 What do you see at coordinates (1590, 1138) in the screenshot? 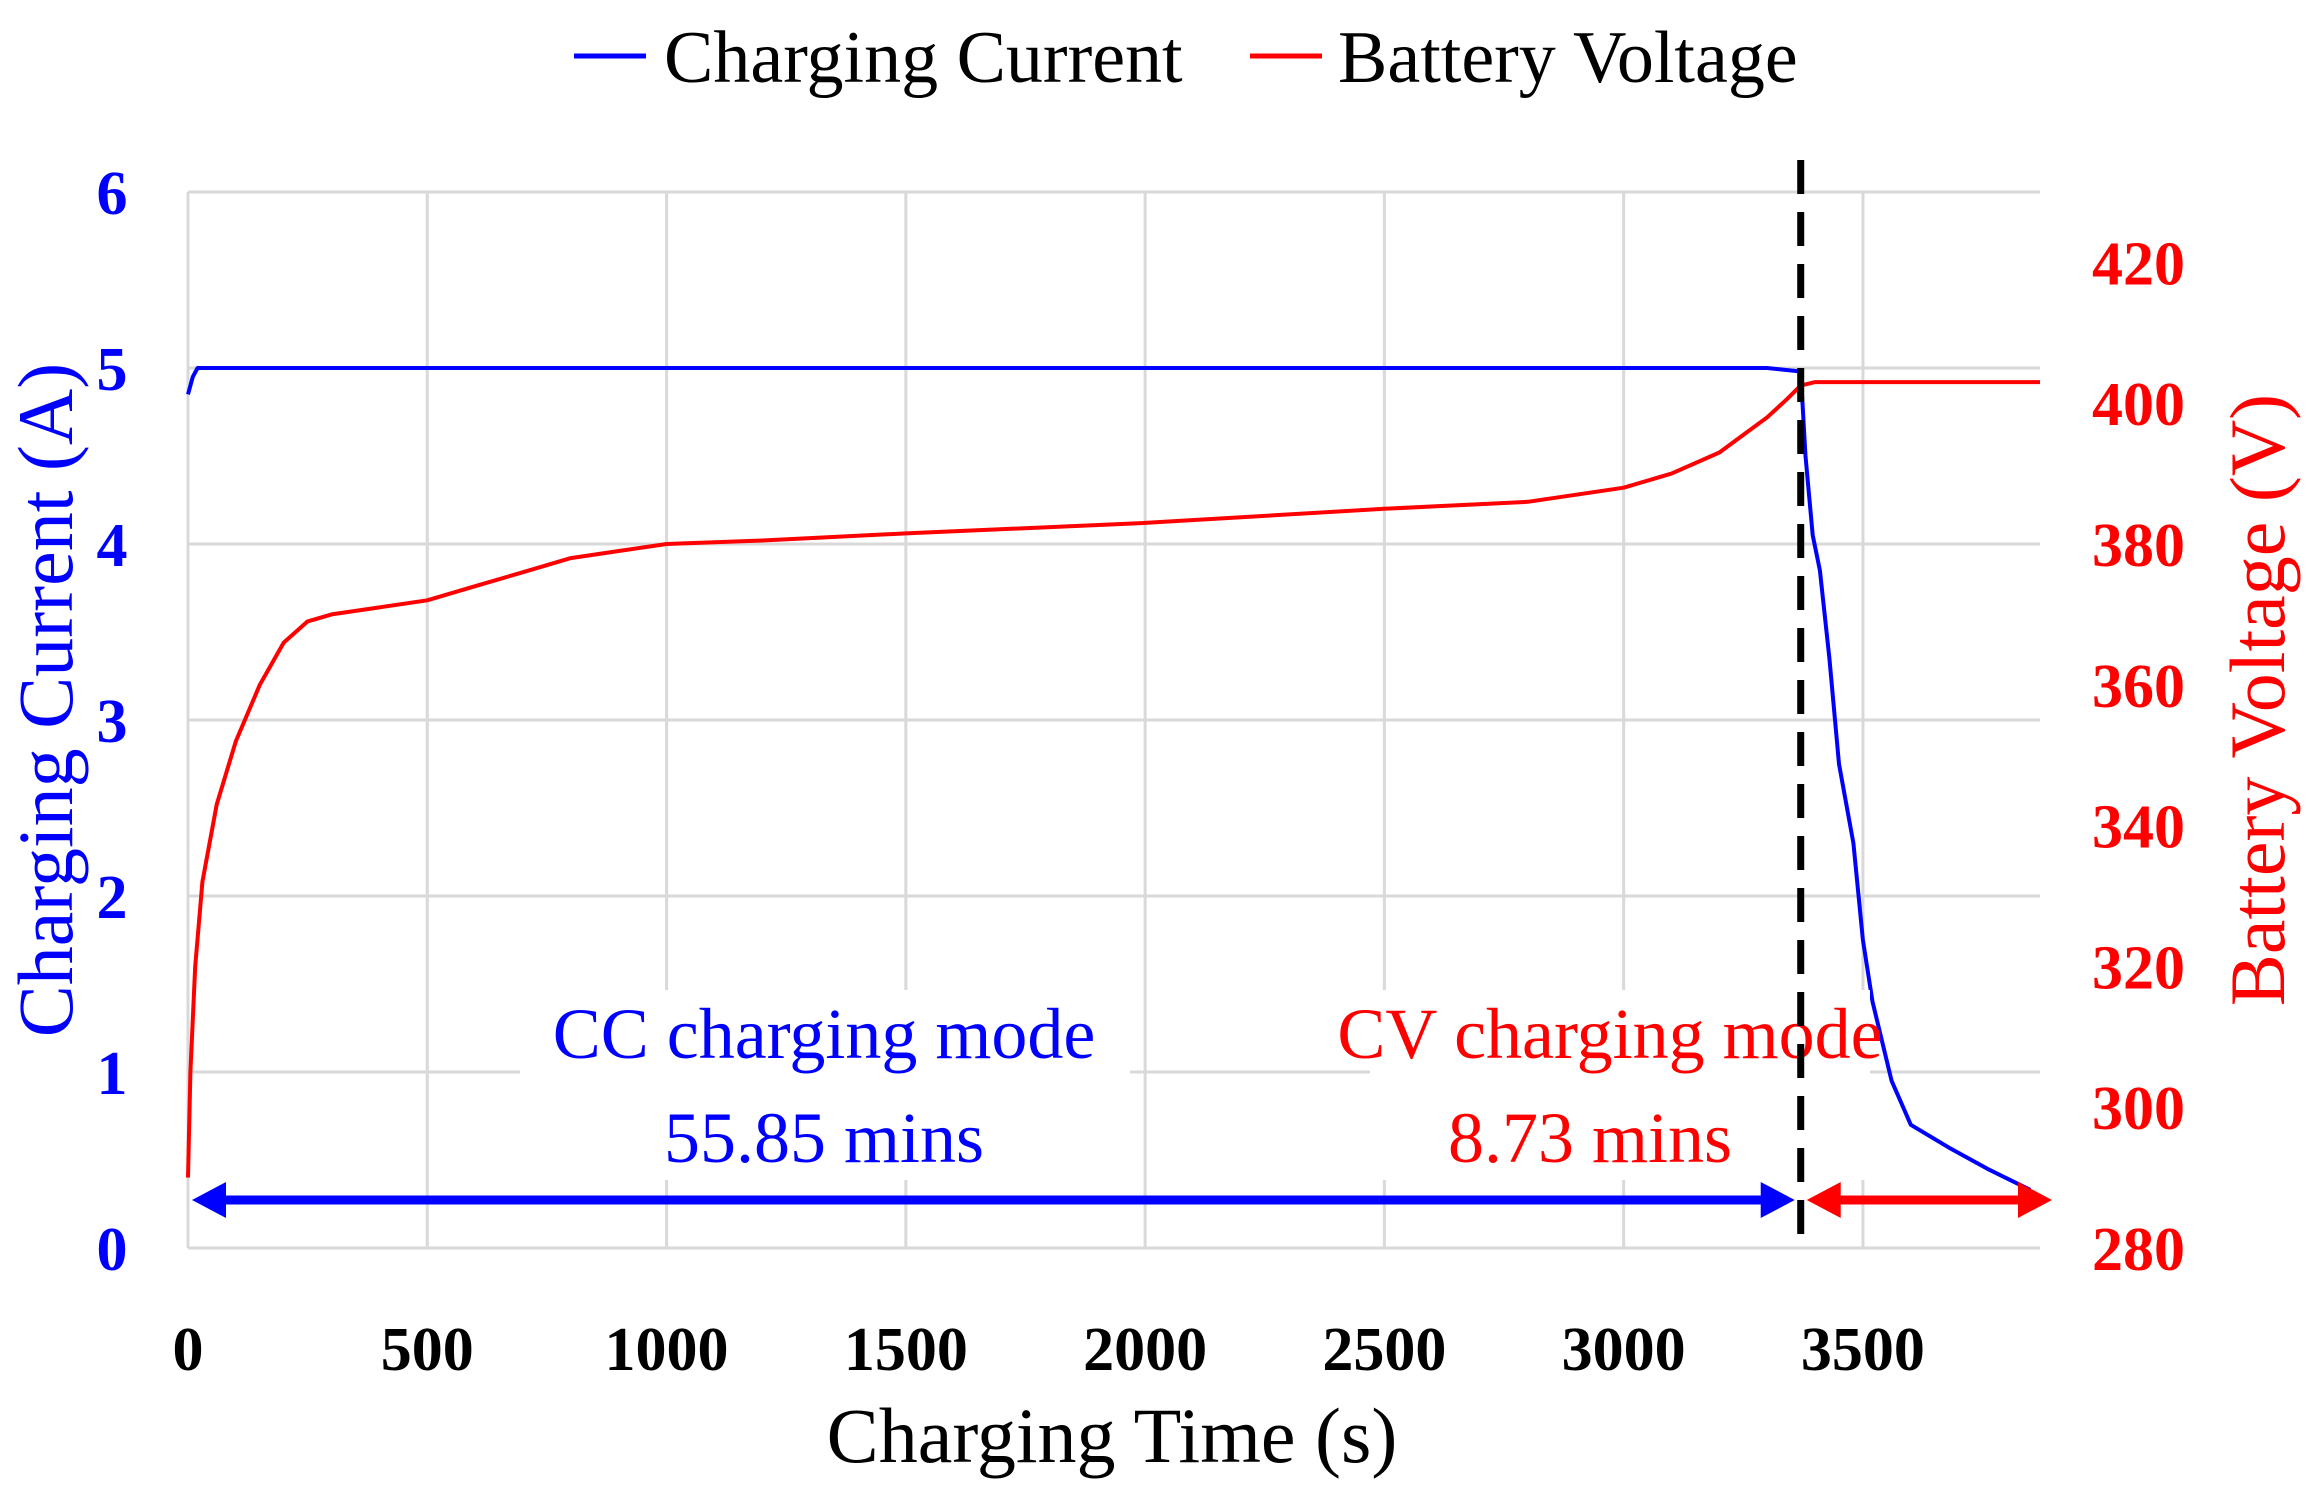
I see `annotation-cv-duration: 8.73 mins` at bounding box center [1590, 1138].